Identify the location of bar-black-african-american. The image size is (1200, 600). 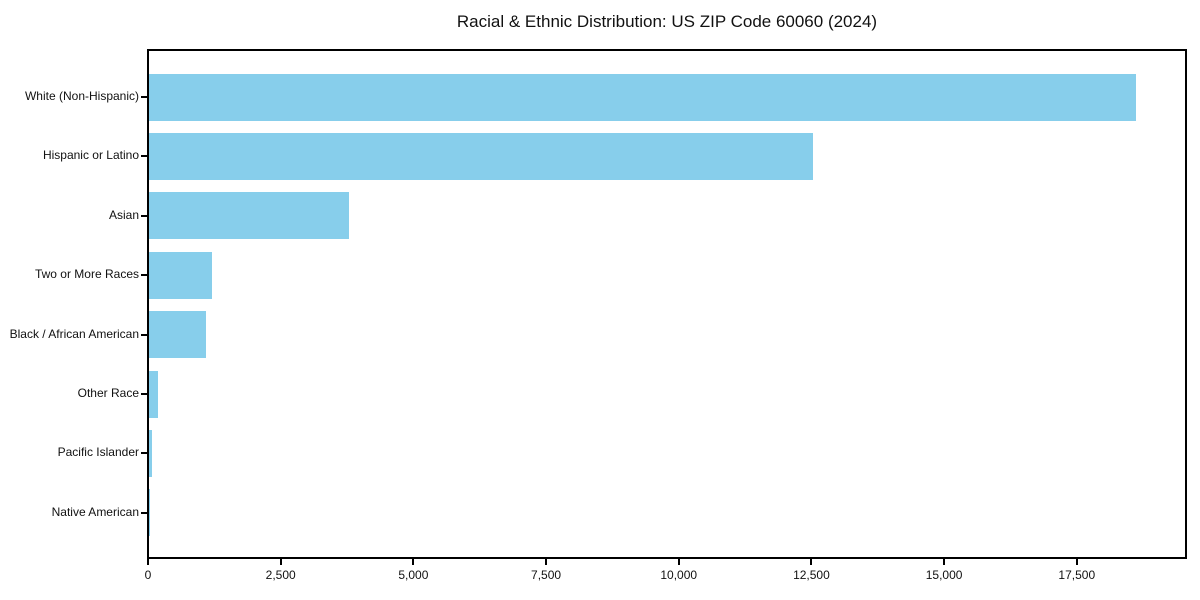
(178, 335).